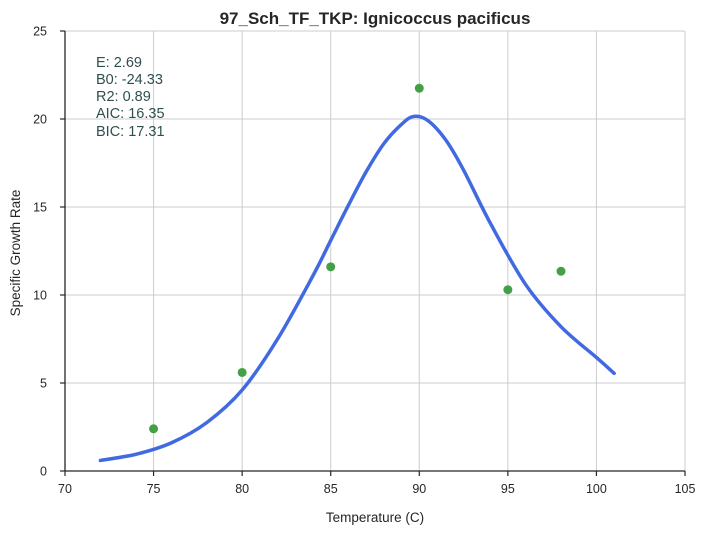  Describe the element at coordinates (242, 489) in the screenshot. I see `x-tick-label: 80` at that location.